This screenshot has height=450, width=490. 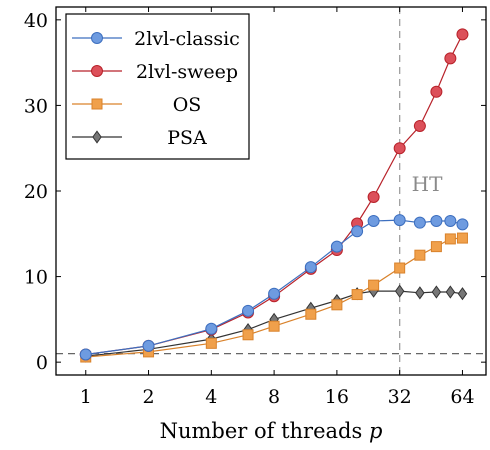 What do you see at coordinates (261, 431) in the screenshot?
I see `x-axis-title-text: Number of threads` at bounding box center [261, 431].